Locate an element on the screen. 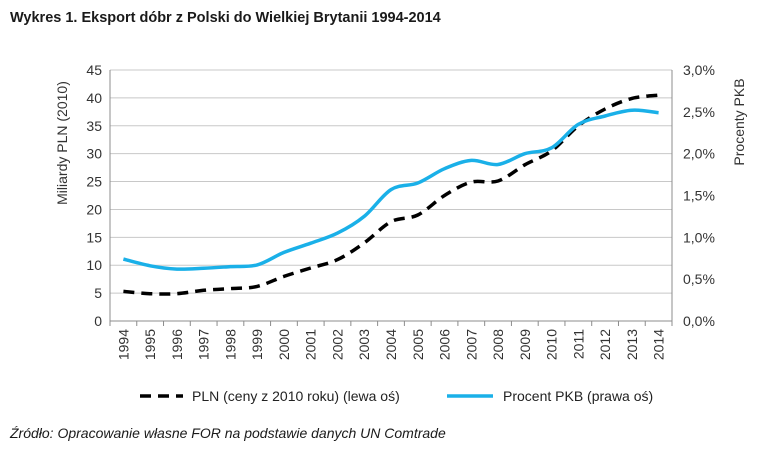  left-tick-label: 0 is located at coordinates (98, 321).